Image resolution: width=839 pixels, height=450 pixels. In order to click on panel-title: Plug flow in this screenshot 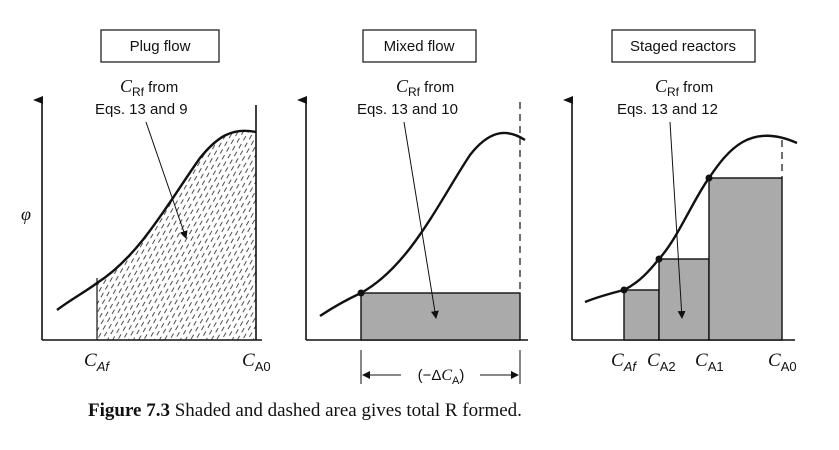, I will do `click(160, 46)`.